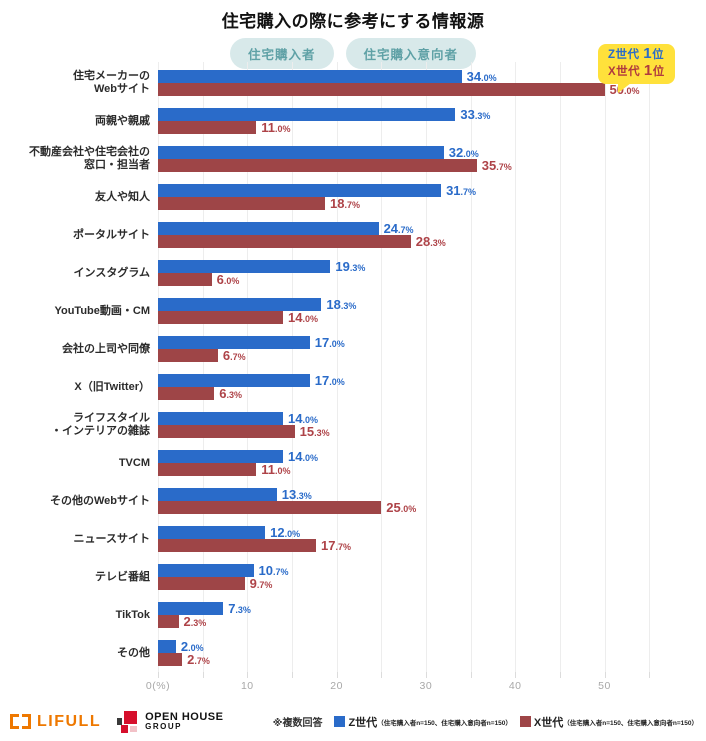 The height and width of the screenshot is (741, 706). What do you see at coordinates (489, 165) in the screenshot?
I see `value-int: 35` at bounding box center [489, 165].